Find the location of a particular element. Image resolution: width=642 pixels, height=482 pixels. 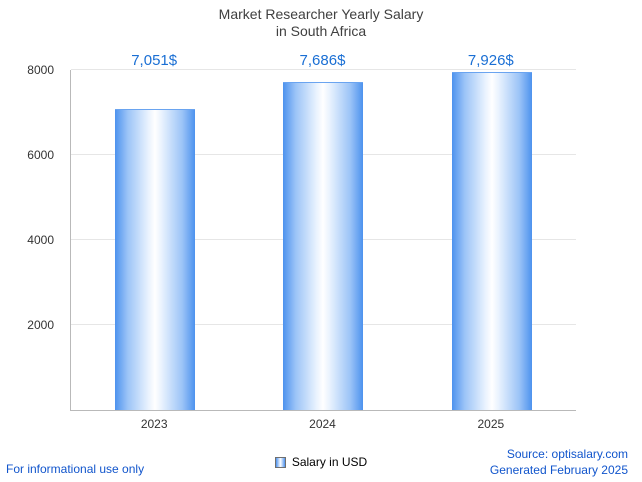

y-tick-6000: 6000 is located at coordinates (40, 155).